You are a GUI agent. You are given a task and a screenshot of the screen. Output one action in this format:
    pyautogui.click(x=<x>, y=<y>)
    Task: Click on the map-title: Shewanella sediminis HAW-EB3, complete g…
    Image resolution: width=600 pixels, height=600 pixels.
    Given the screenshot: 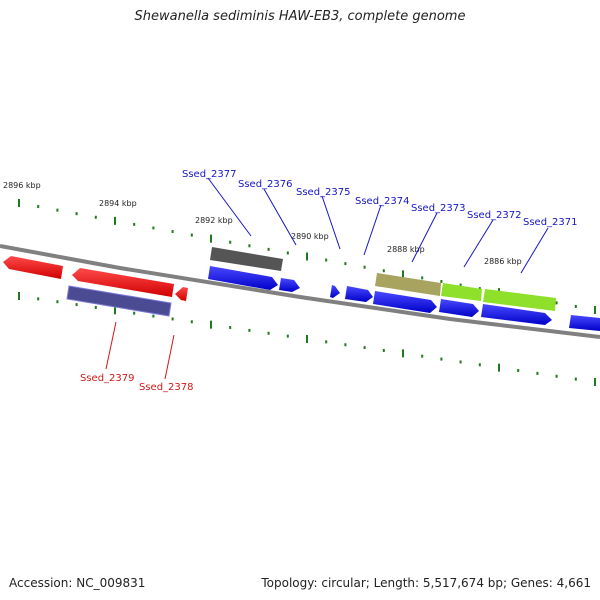 What is the action you would take?
    pyautogui.click(x=300, y=16)
    